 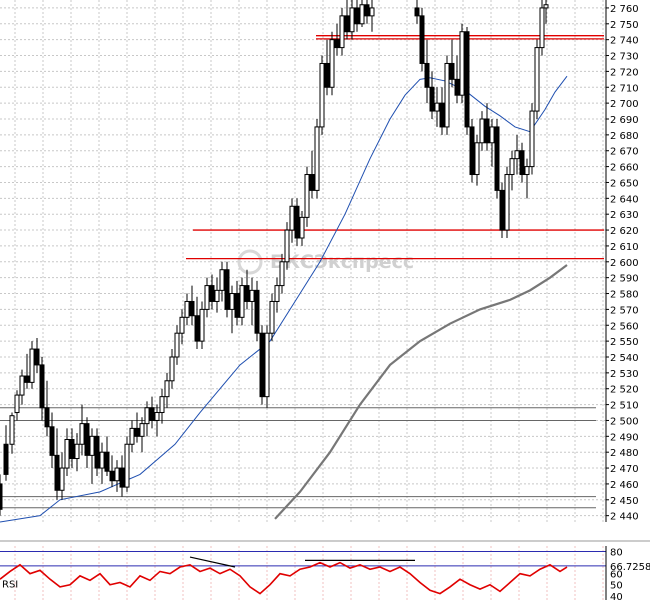 What do you see at coordinates (624, 517) in the screenshot?
I see `y-tick-label: 2 440` at bounding box center [624, 517].